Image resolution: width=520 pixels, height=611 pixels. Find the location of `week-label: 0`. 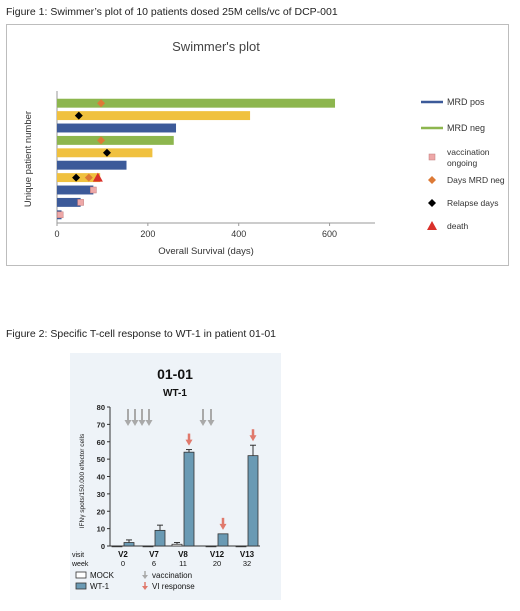

week-label: 0 is located at coordinates (123, 563).